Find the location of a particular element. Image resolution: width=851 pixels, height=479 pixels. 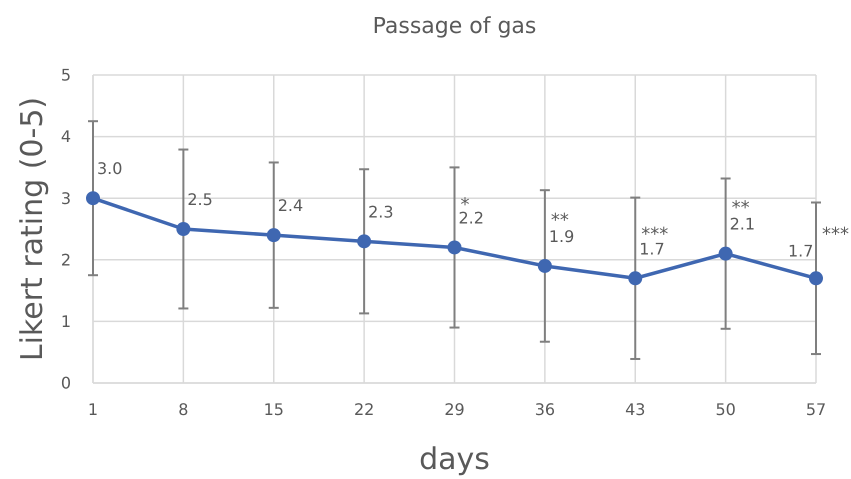

y-axis-title: Likert rating (0-5) is located at coordinates (32, 229).